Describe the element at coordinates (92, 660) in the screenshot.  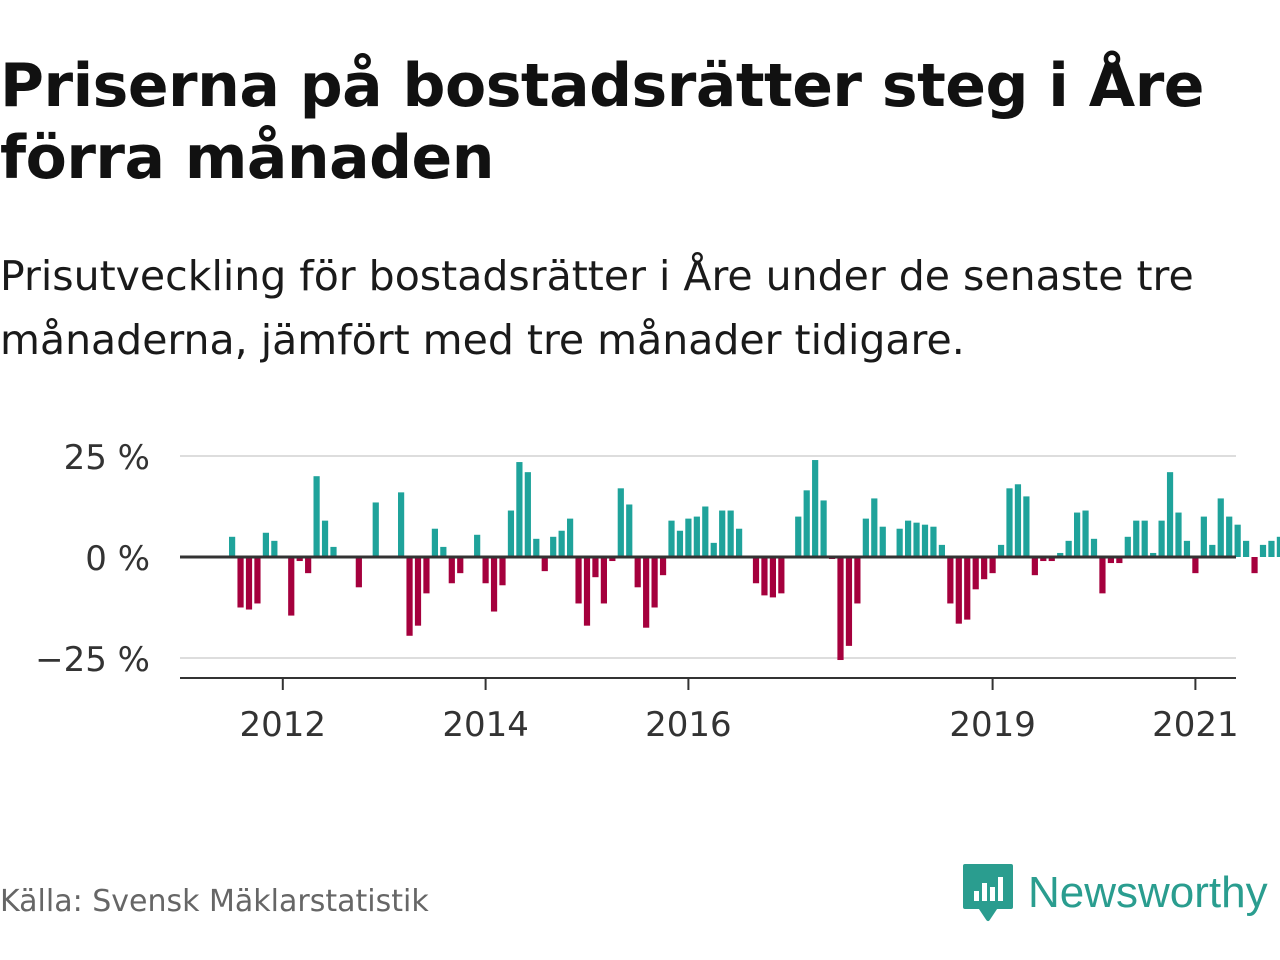
I see `y-tick-label: −25 %` at that location.